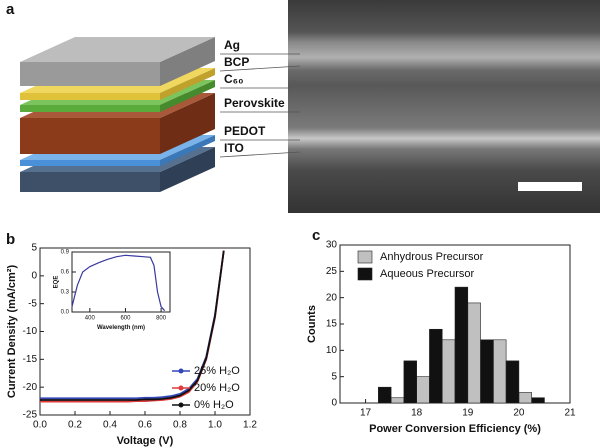 The height and width of the screenshot is (448, 600). Describe the element at coordinates (312, 324) in the screenshot. I see `y-axis-label: Counts` at that location.